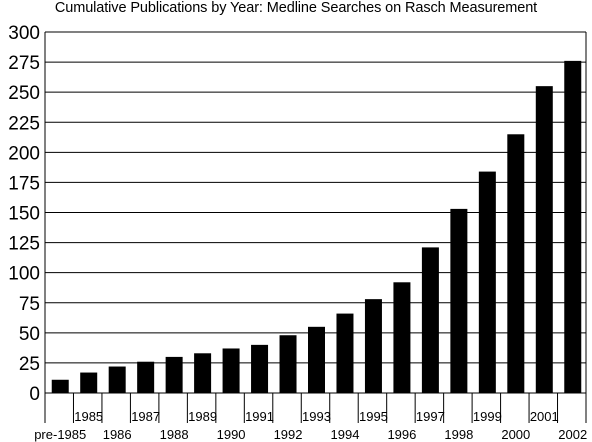  I want to click on y-tick-label: 300, so click(24, 33).